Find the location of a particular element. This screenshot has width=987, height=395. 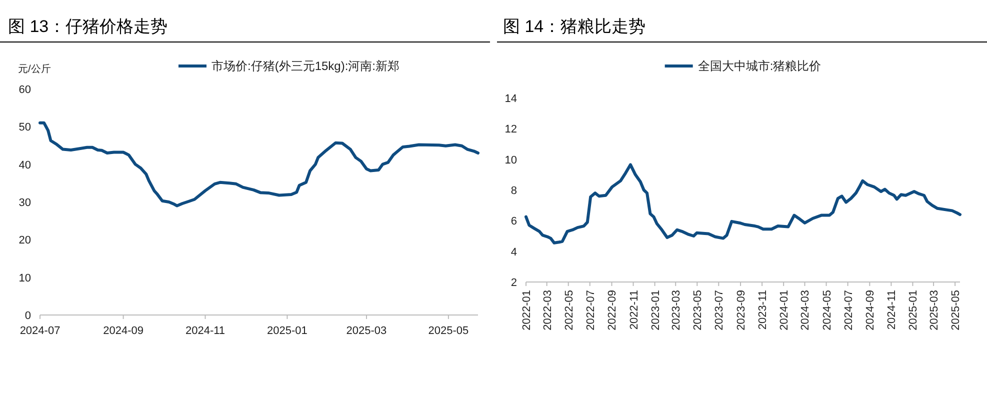

y-tick-label: 4 is located at coordinates (513, 252).